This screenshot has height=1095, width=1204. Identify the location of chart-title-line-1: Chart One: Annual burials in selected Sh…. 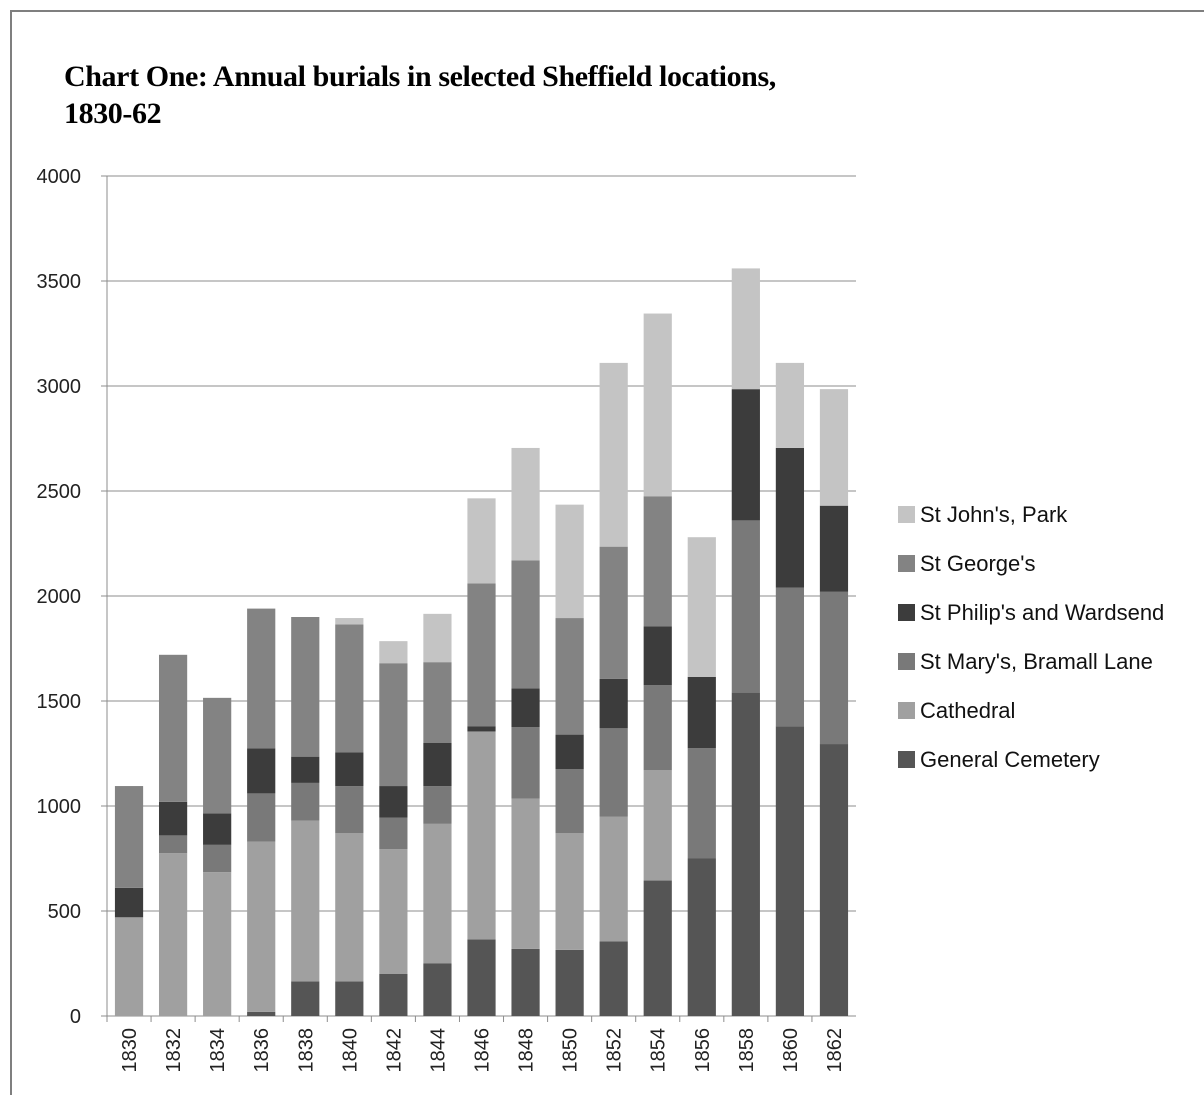
(420, 76).